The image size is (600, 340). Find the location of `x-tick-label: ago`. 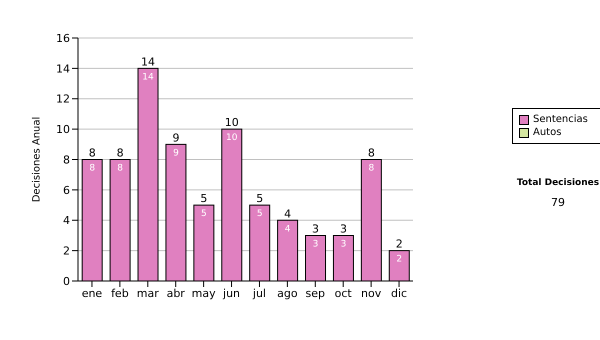

x-tick-label: ago is located at coordinates (287, 293).